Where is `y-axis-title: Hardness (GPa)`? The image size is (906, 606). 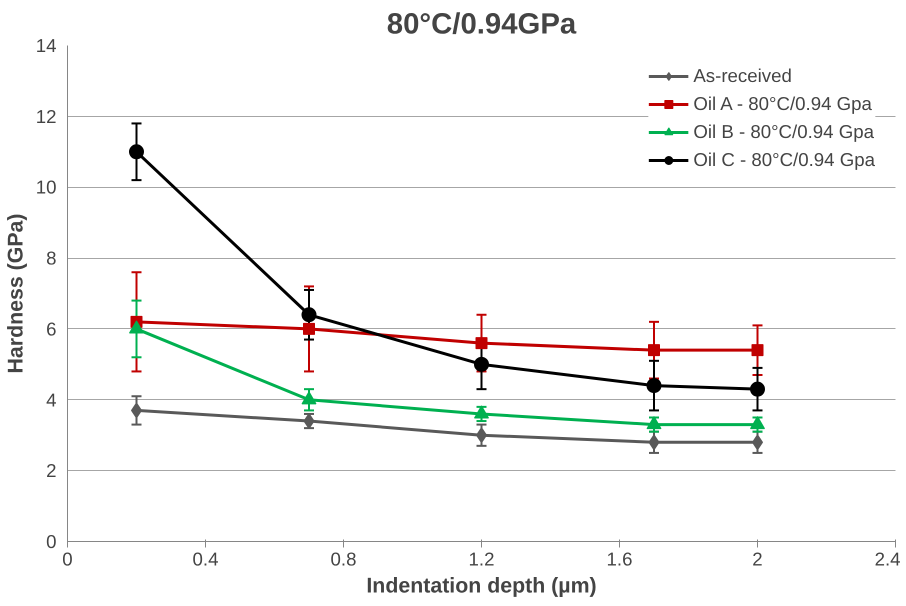
y-axis-title: Hardness (GPa) is located at coordinates (16, 293).